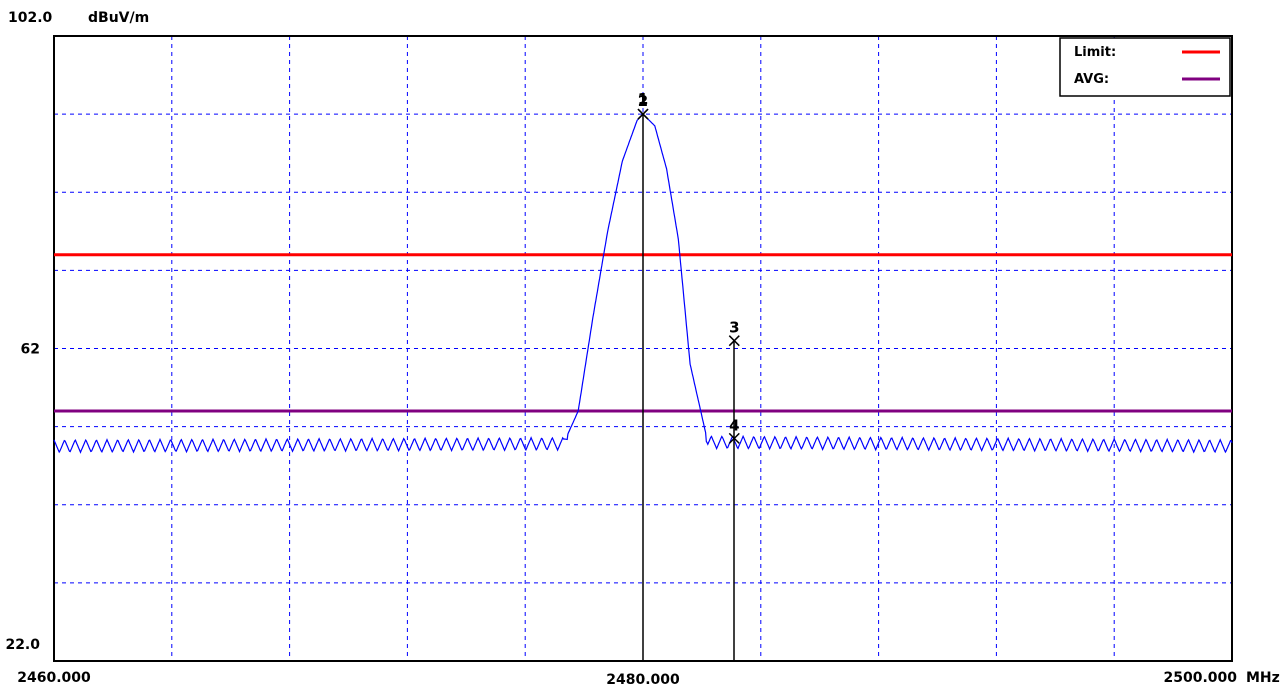 The width and height of the screenshot is (1287, 693). I want to click on y-tick-label: 22.0, so click(22, 645).